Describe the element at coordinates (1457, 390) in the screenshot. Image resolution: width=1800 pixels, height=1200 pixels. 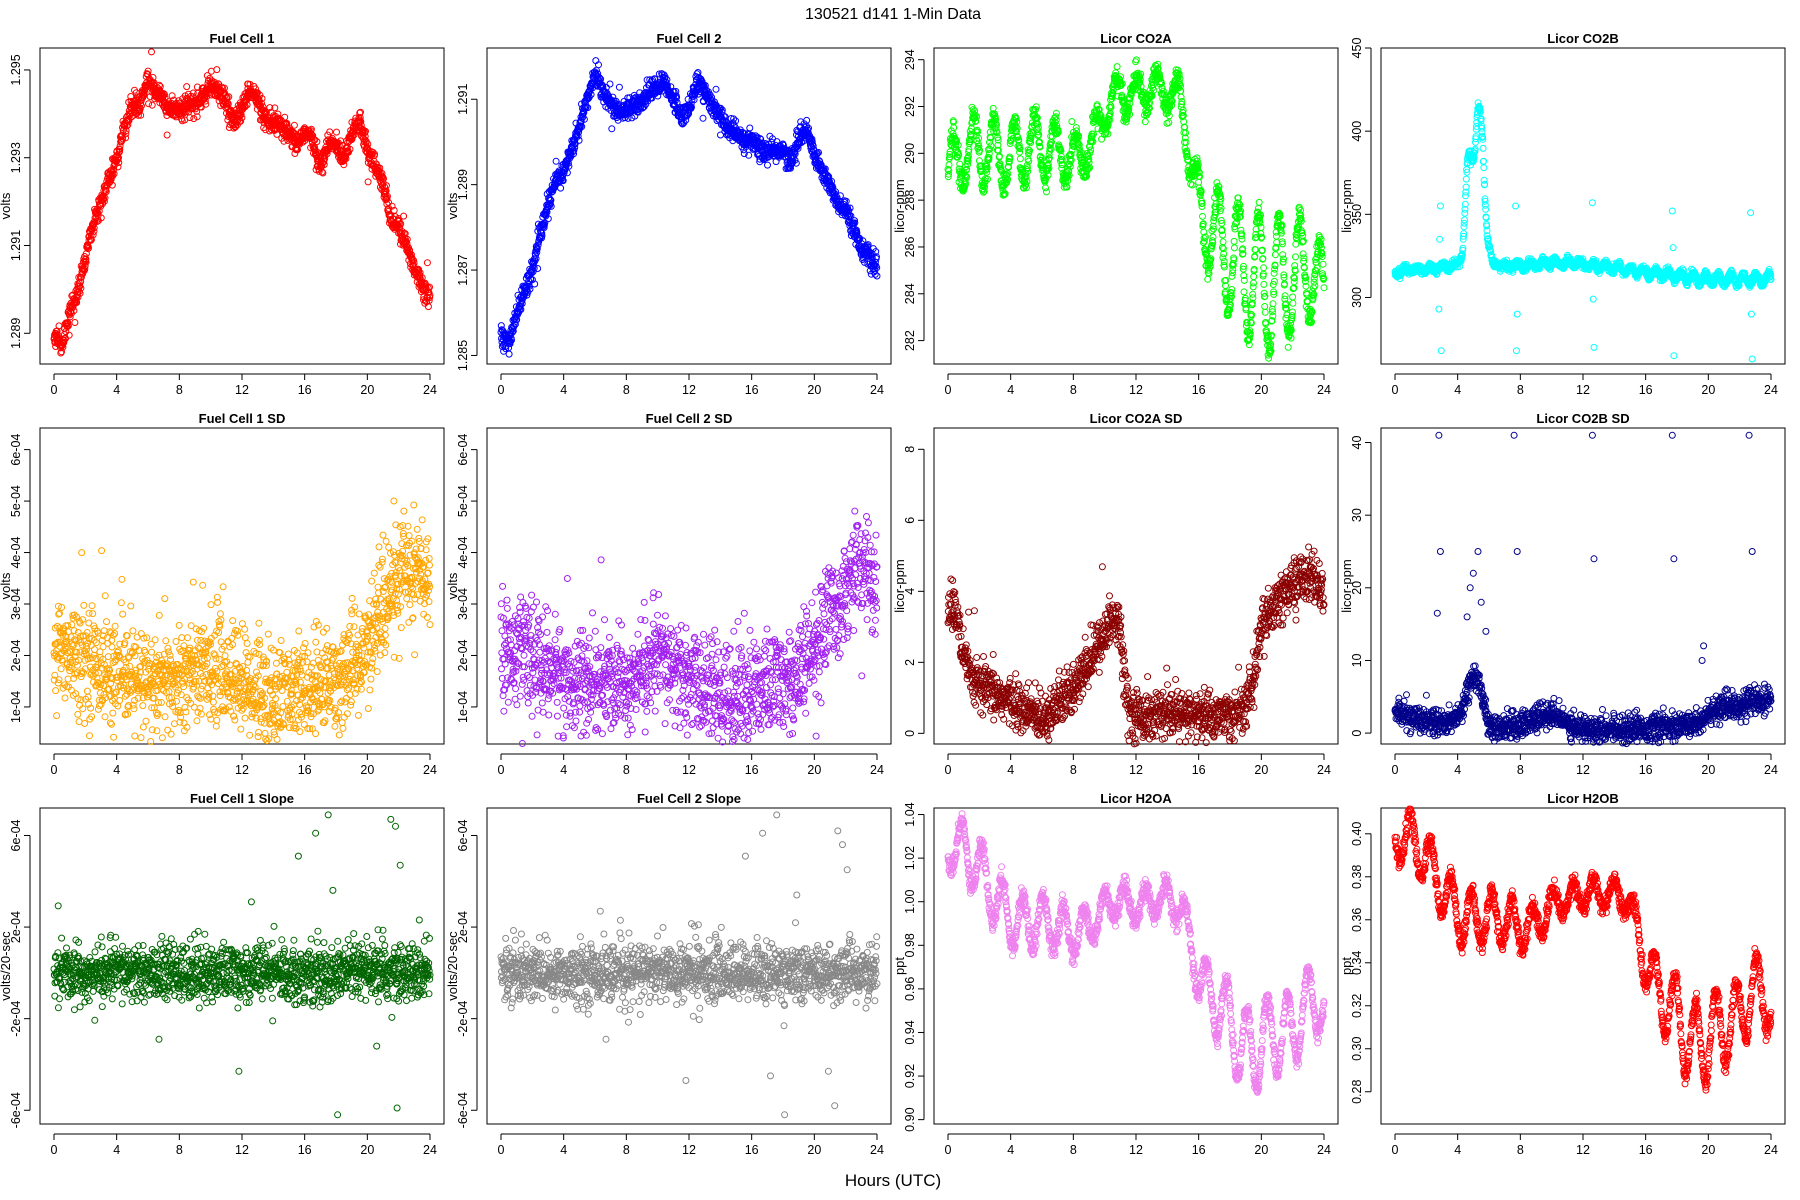
I see `x-tick-label: 4` at that location.